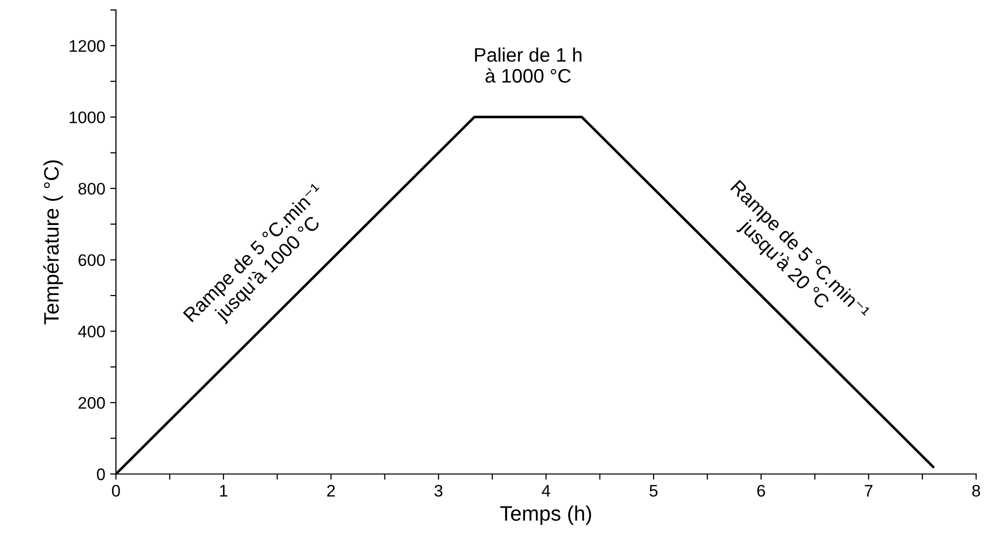  I want to click on y-axis-title: Température ( °C), so click(53, 242).